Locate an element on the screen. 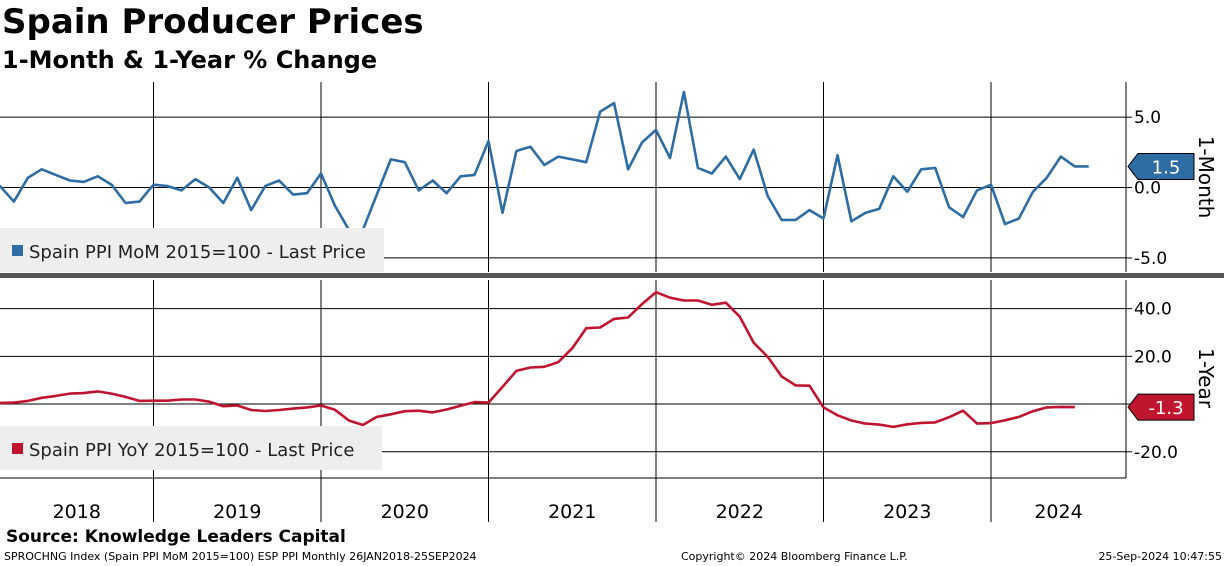 The width and height of the screenshot is (1224, 566). top-legend-label: Spain PPI MoM 2015=100 - Last Price is located at coordinates (197, 252).